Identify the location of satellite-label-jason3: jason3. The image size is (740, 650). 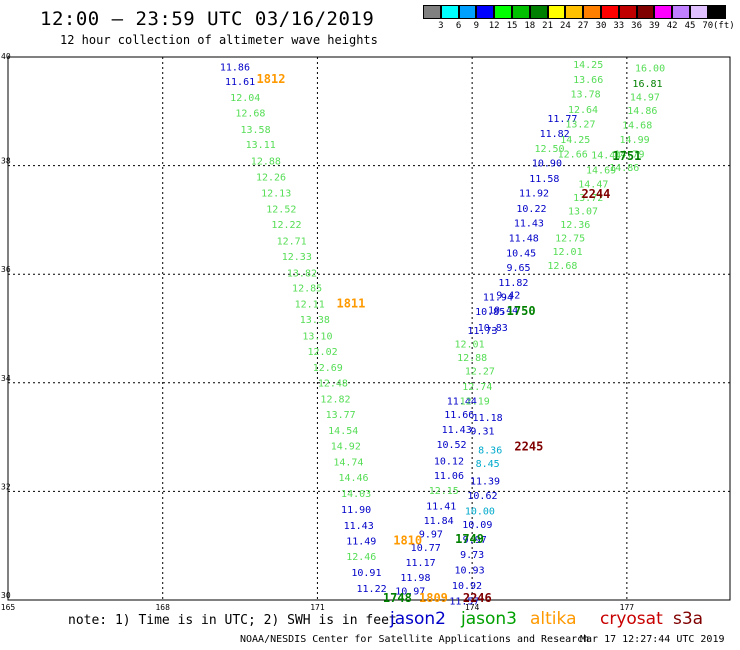
(489, 619).